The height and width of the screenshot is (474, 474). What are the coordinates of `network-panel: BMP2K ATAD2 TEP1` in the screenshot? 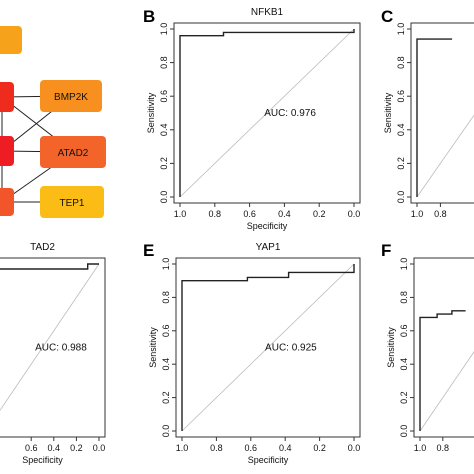 It's located at (53, 122).